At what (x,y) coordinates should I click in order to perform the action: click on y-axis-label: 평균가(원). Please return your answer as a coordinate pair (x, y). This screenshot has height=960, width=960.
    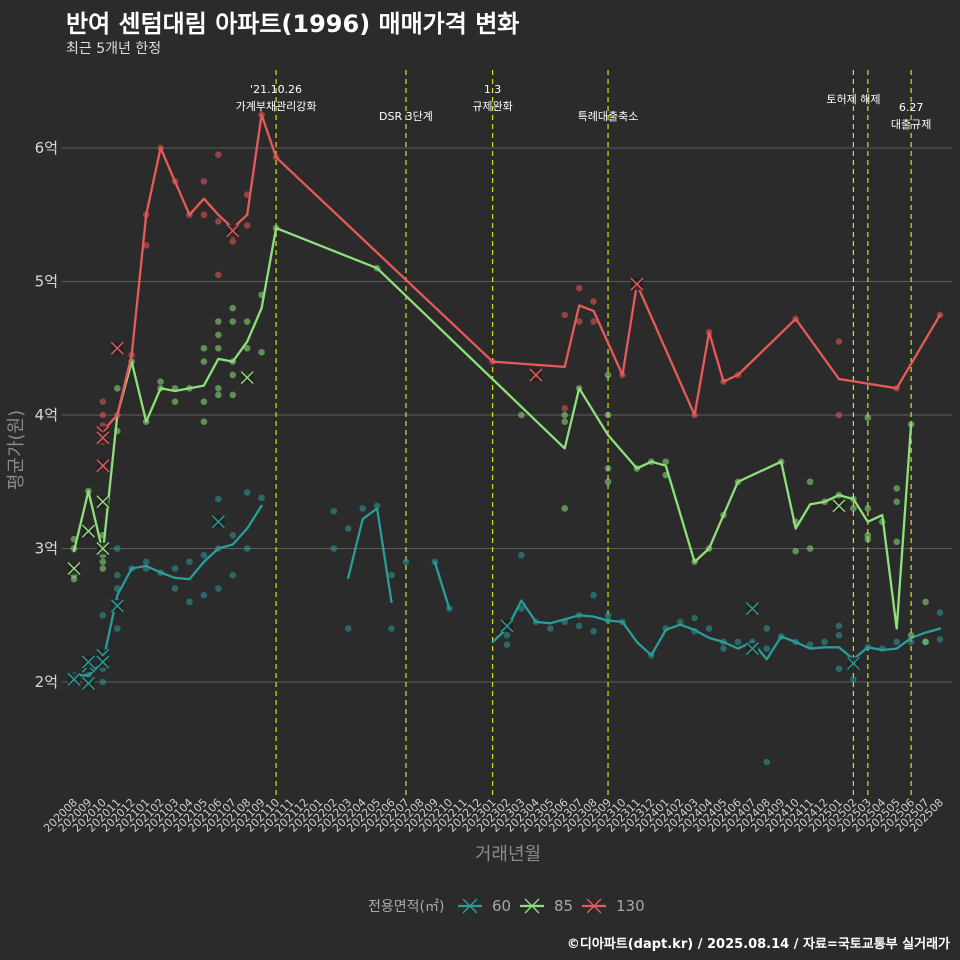
    Looking at the image, I should click on (16, 450).